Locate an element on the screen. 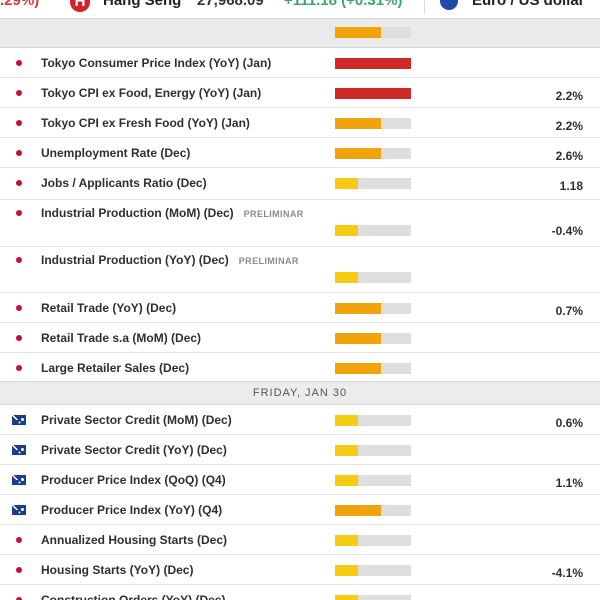  event-name: Producer Price Index (YoY) (Q4) is located at coordinates (131, 510).